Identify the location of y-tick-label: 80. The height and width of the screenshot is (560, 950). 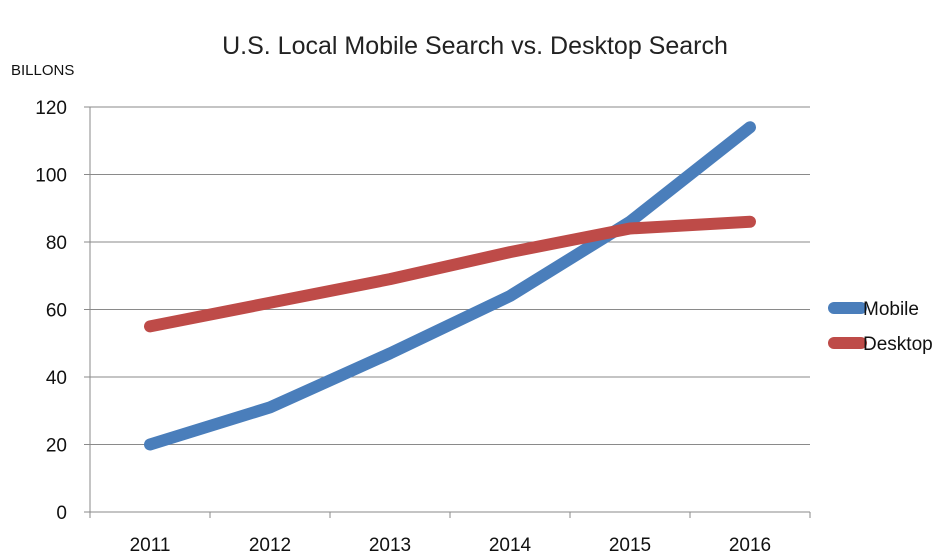
(56, 243).